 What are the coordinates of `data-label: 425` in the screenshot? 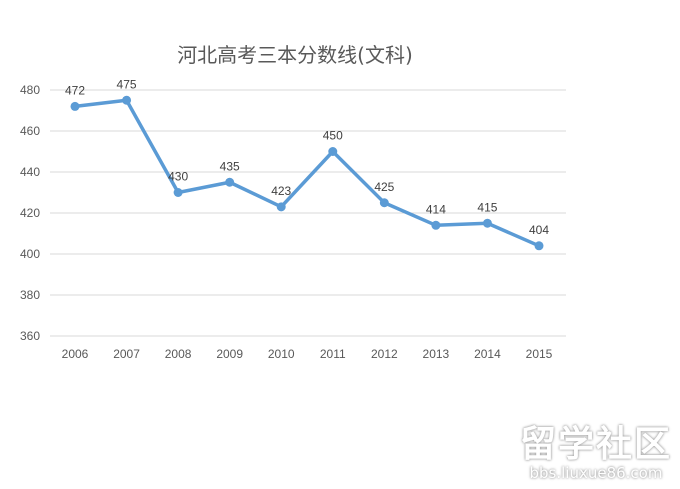 It's located at (384, 187).